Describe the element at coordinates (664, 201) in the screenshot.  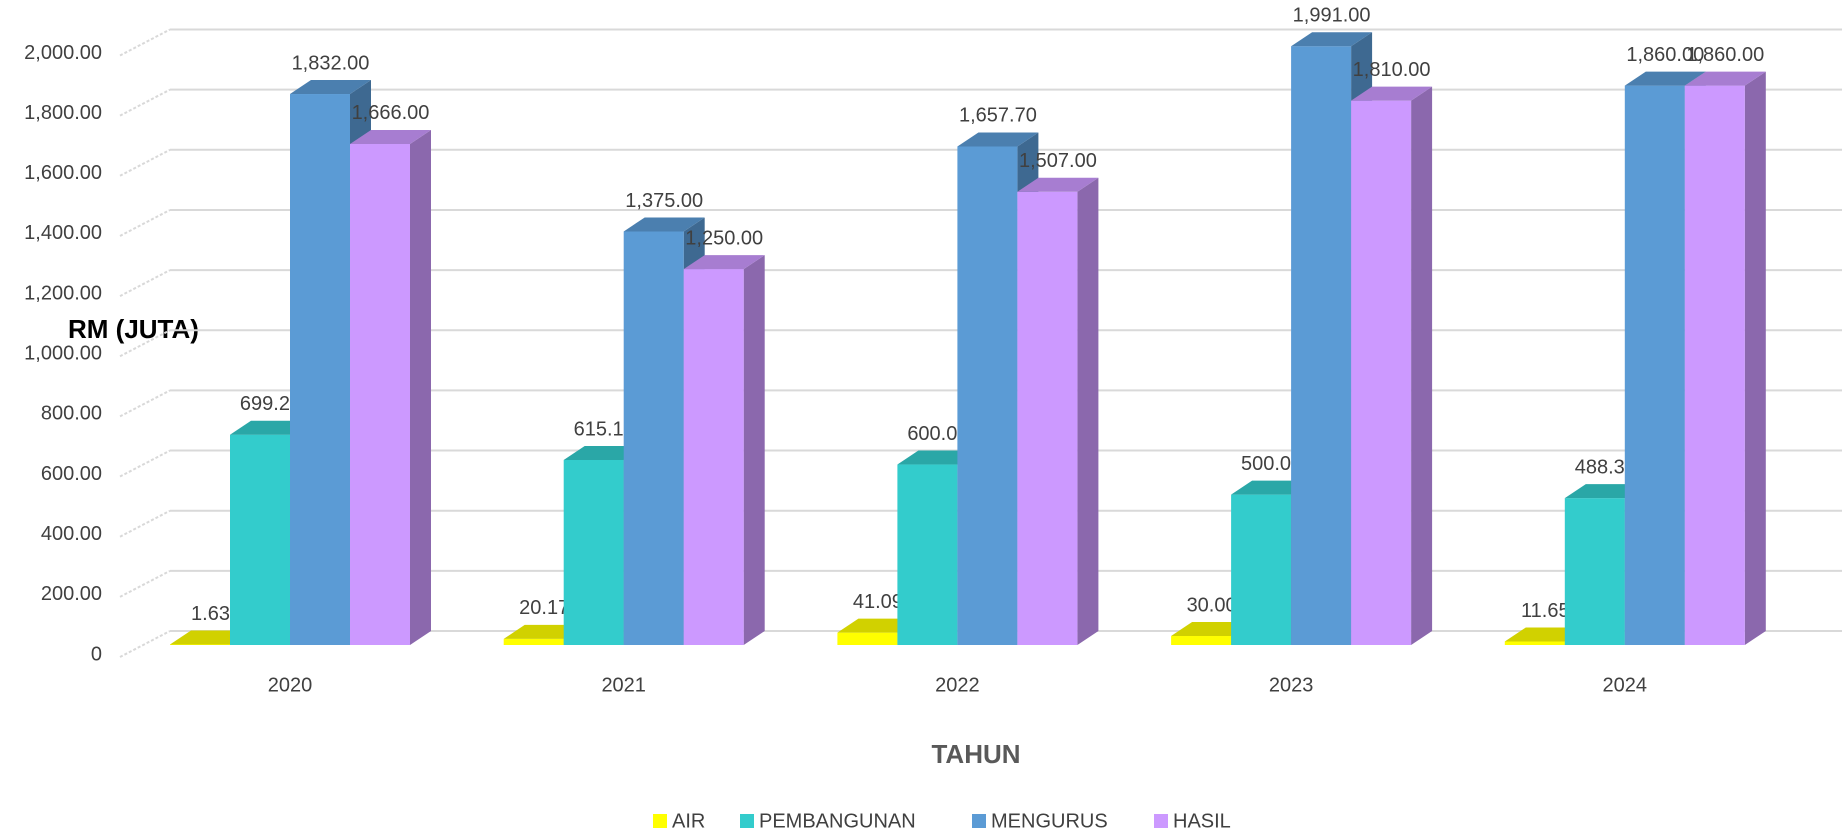
I see `data-label: 1,375.00` at that location.